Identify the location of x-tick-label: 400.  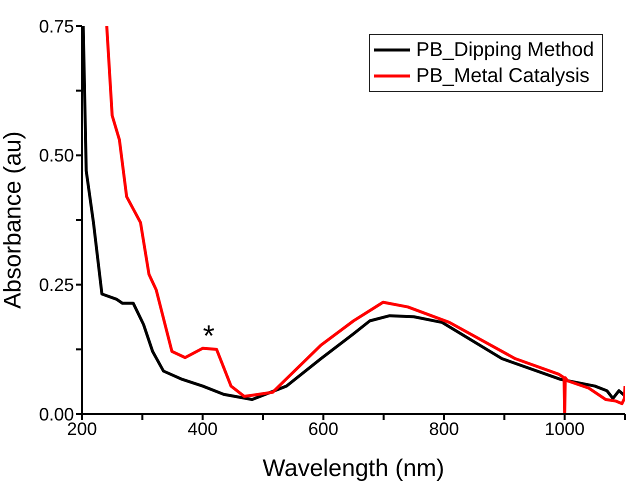
(203, 428).